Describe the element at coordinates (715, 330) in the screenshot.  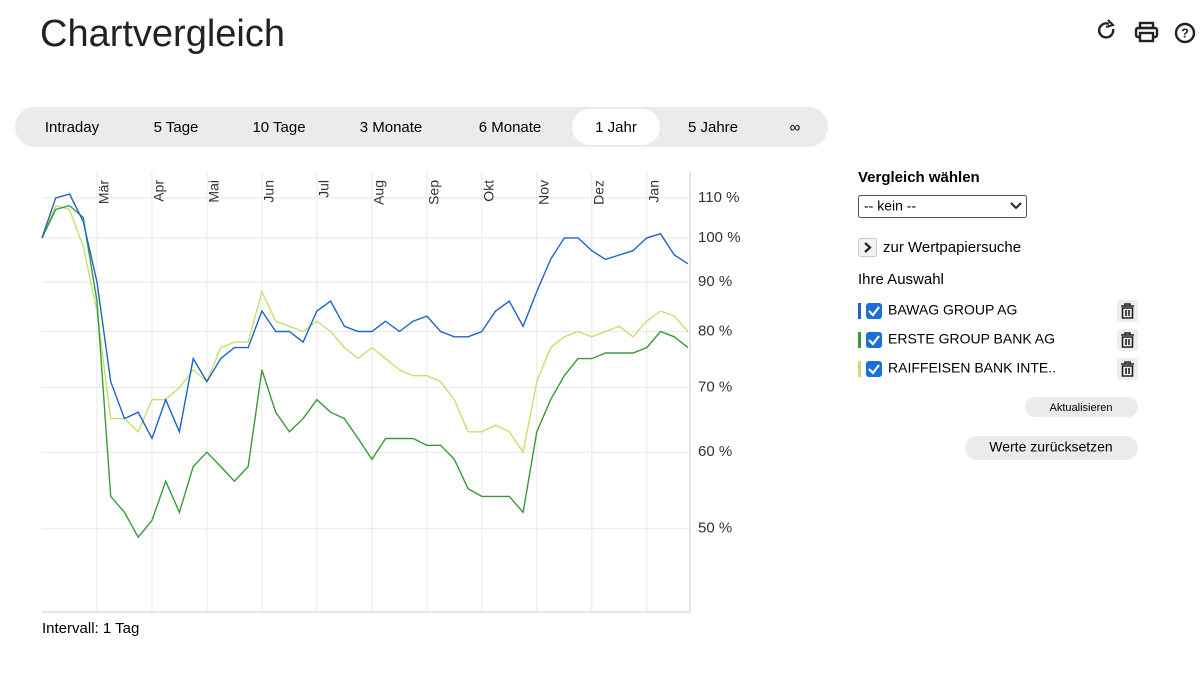
I see `y-tick-label: 80 %` at that location.